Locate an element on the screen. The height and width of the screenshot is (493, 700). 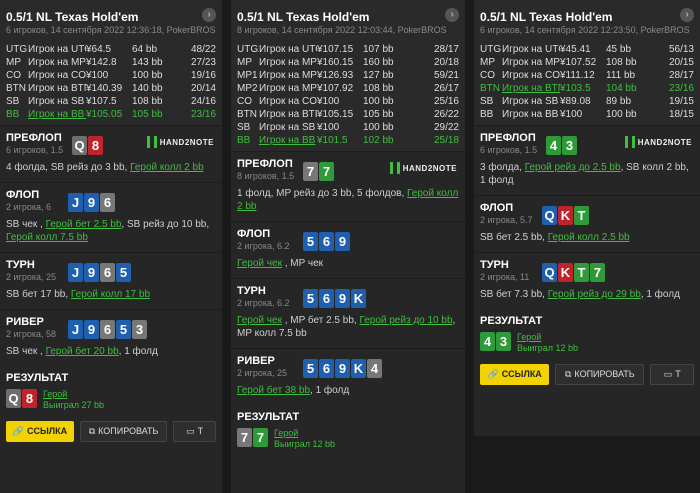
street-title: ТУРН is located at coordinates (20, 265).